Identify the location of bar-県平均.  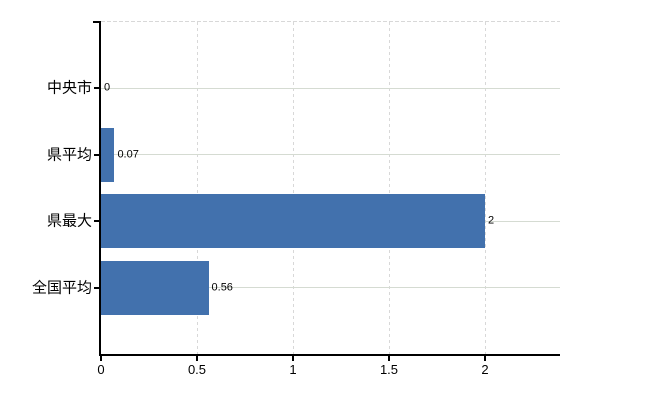
(108, 154).